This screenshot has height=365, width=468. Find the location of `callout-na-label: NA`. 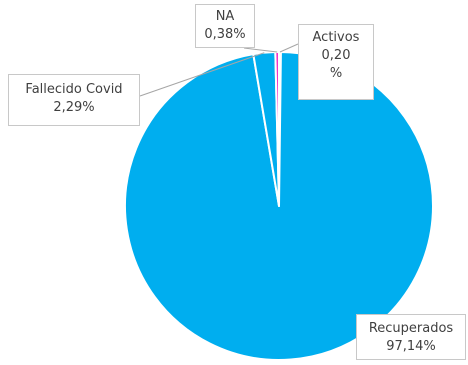

callout-na-label: NA is located at coordinates (225, 16).